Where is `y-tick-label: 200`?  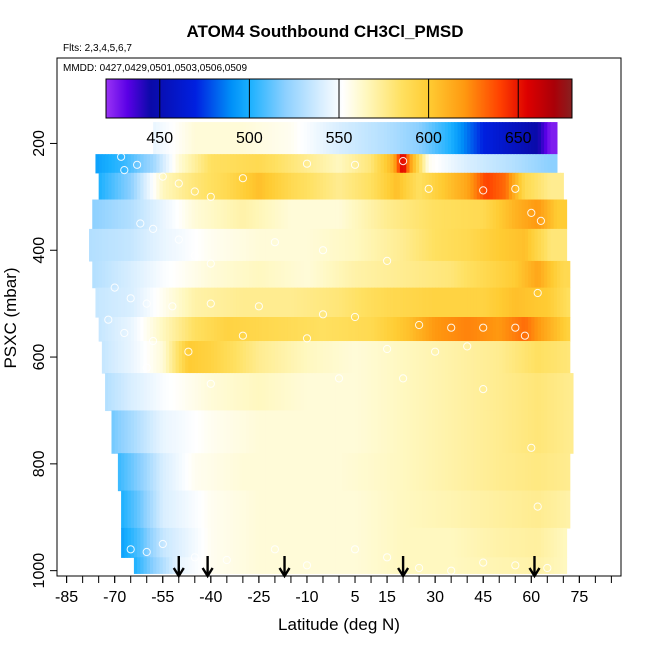 y-tick-label: 200 is located at coordinates (39, 143).